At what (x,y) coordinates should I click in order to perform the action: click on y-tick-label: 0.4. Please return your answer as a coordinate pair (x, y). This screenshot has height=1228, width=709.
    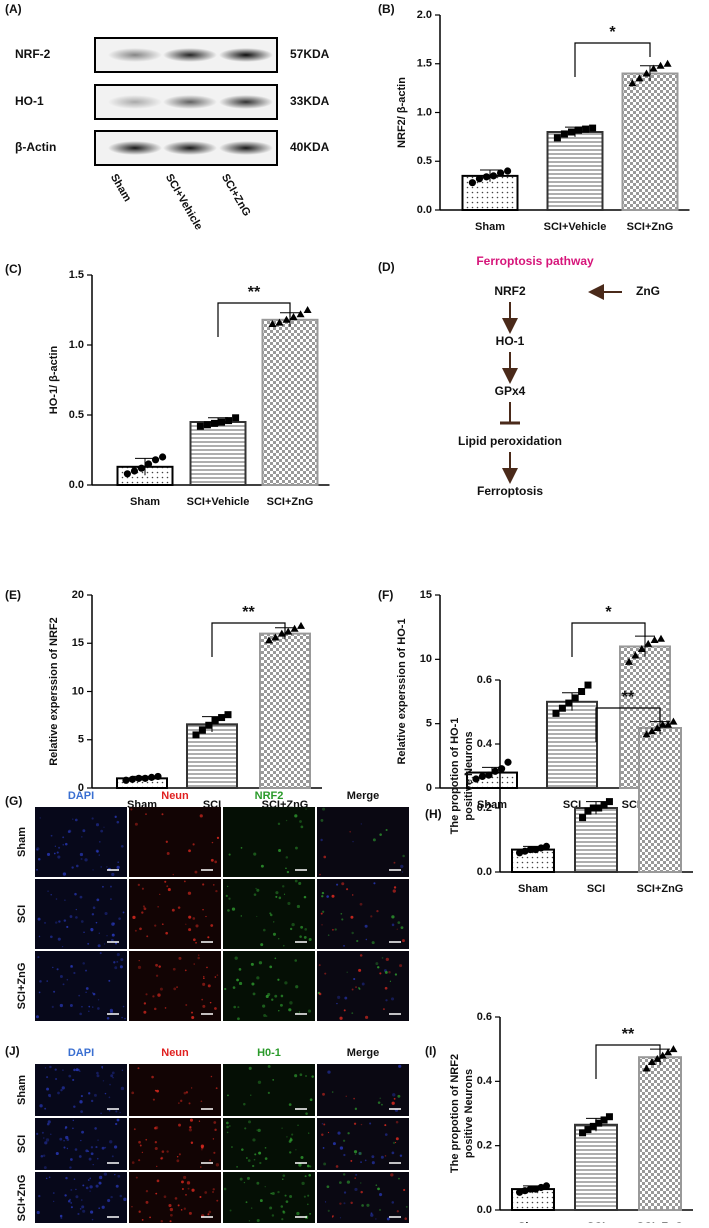
    Looking at the image, I should click on (485, 744).